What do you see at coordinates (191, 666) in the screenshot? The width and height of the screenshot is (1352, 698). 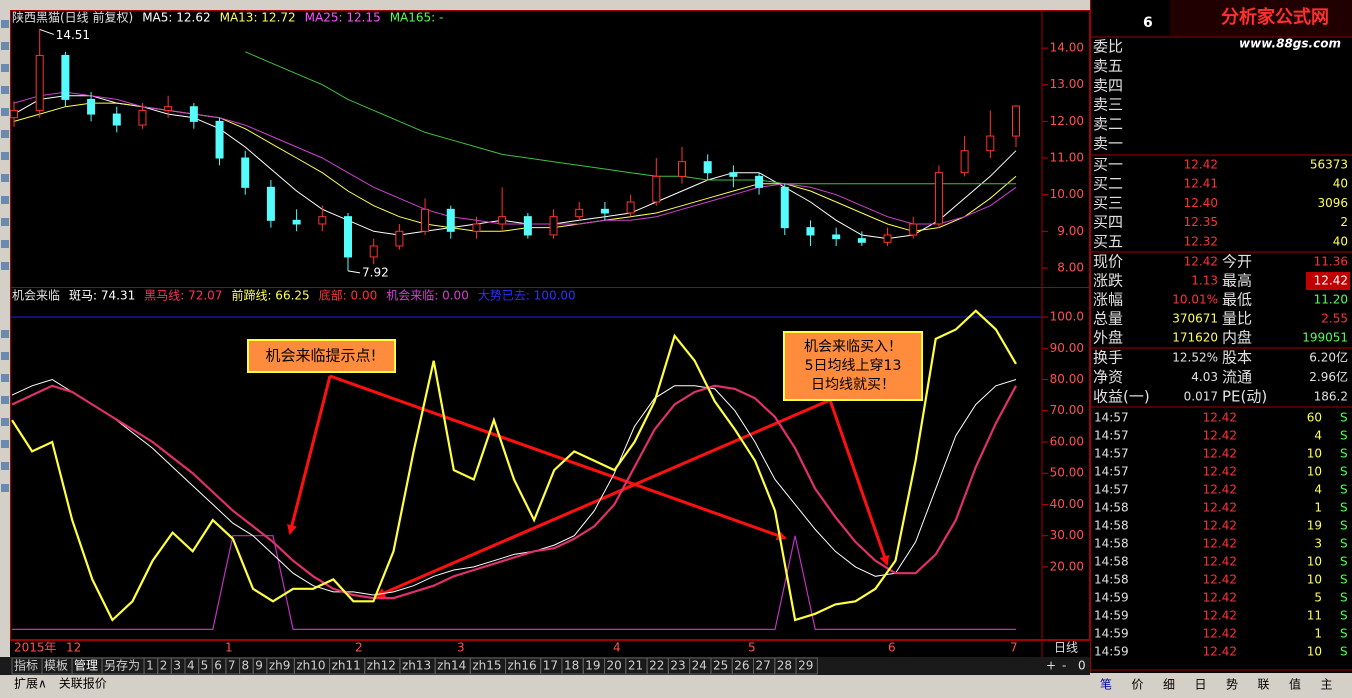 I see `tab: 4` at bounding box center [191, 666].